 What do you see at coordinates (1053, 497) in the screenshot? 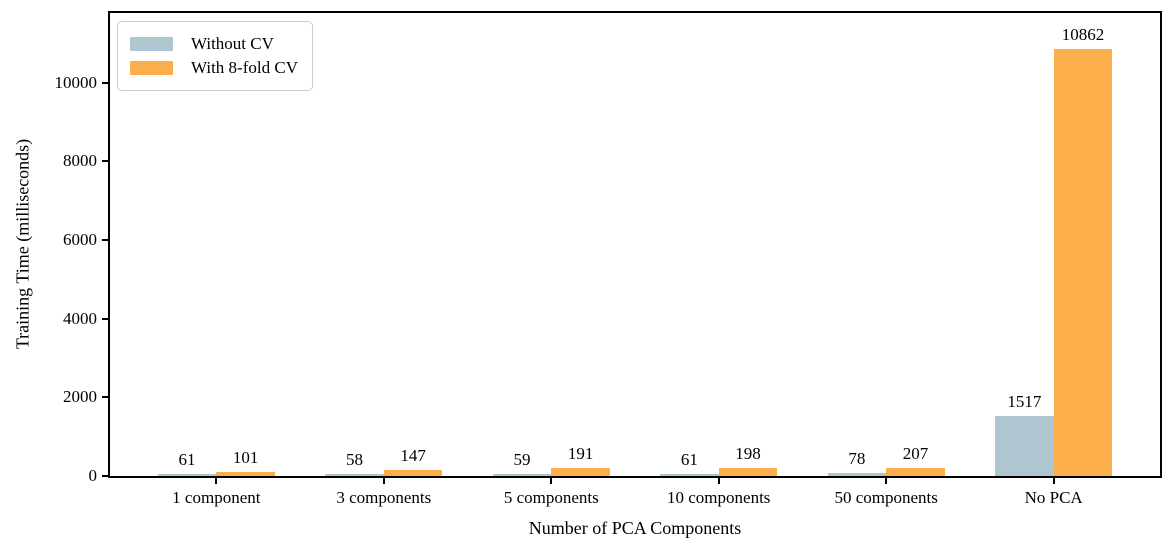
I see `x-tick-label: No PCA` at bounding box center [1053, 497].